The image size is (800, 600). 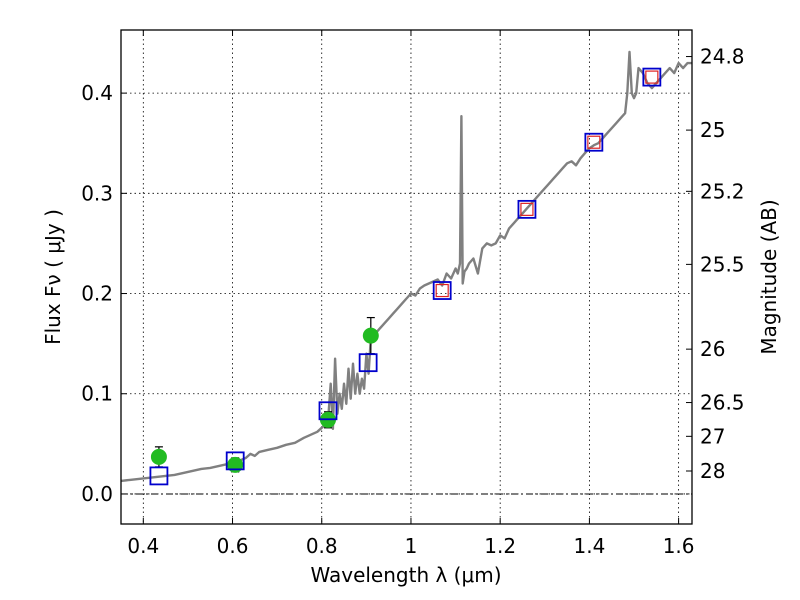 What do you see at coordinates (712, 436) in the screenshot?
I see `right-tick-label: 27` at bounding box center [712, 436].